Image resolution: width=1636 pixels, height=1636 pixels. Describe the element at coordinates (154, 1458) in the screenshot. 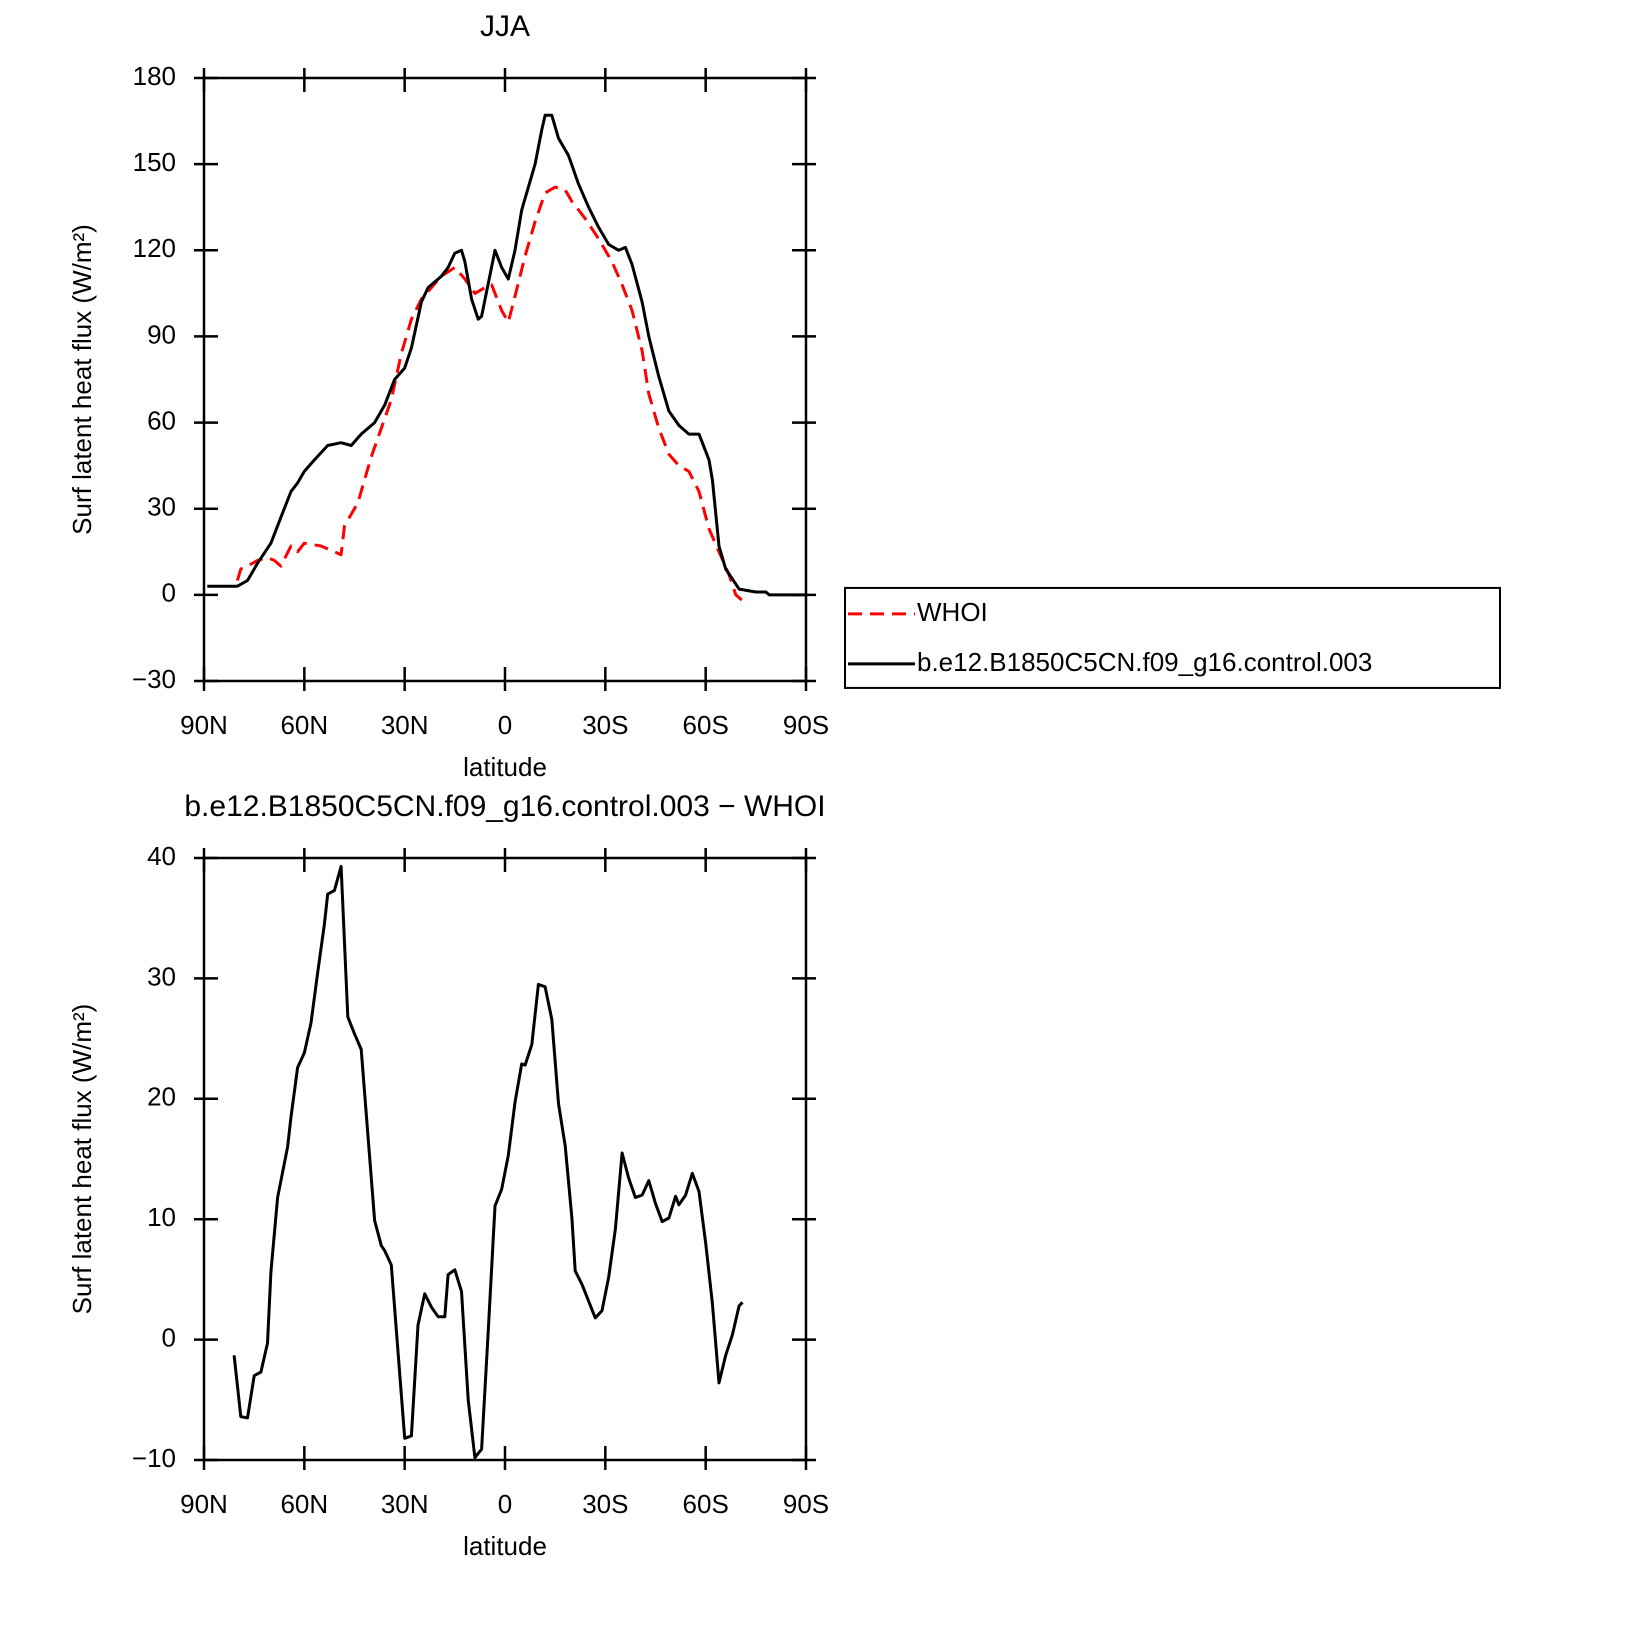

I see `y-tick-label: −10` at that location.